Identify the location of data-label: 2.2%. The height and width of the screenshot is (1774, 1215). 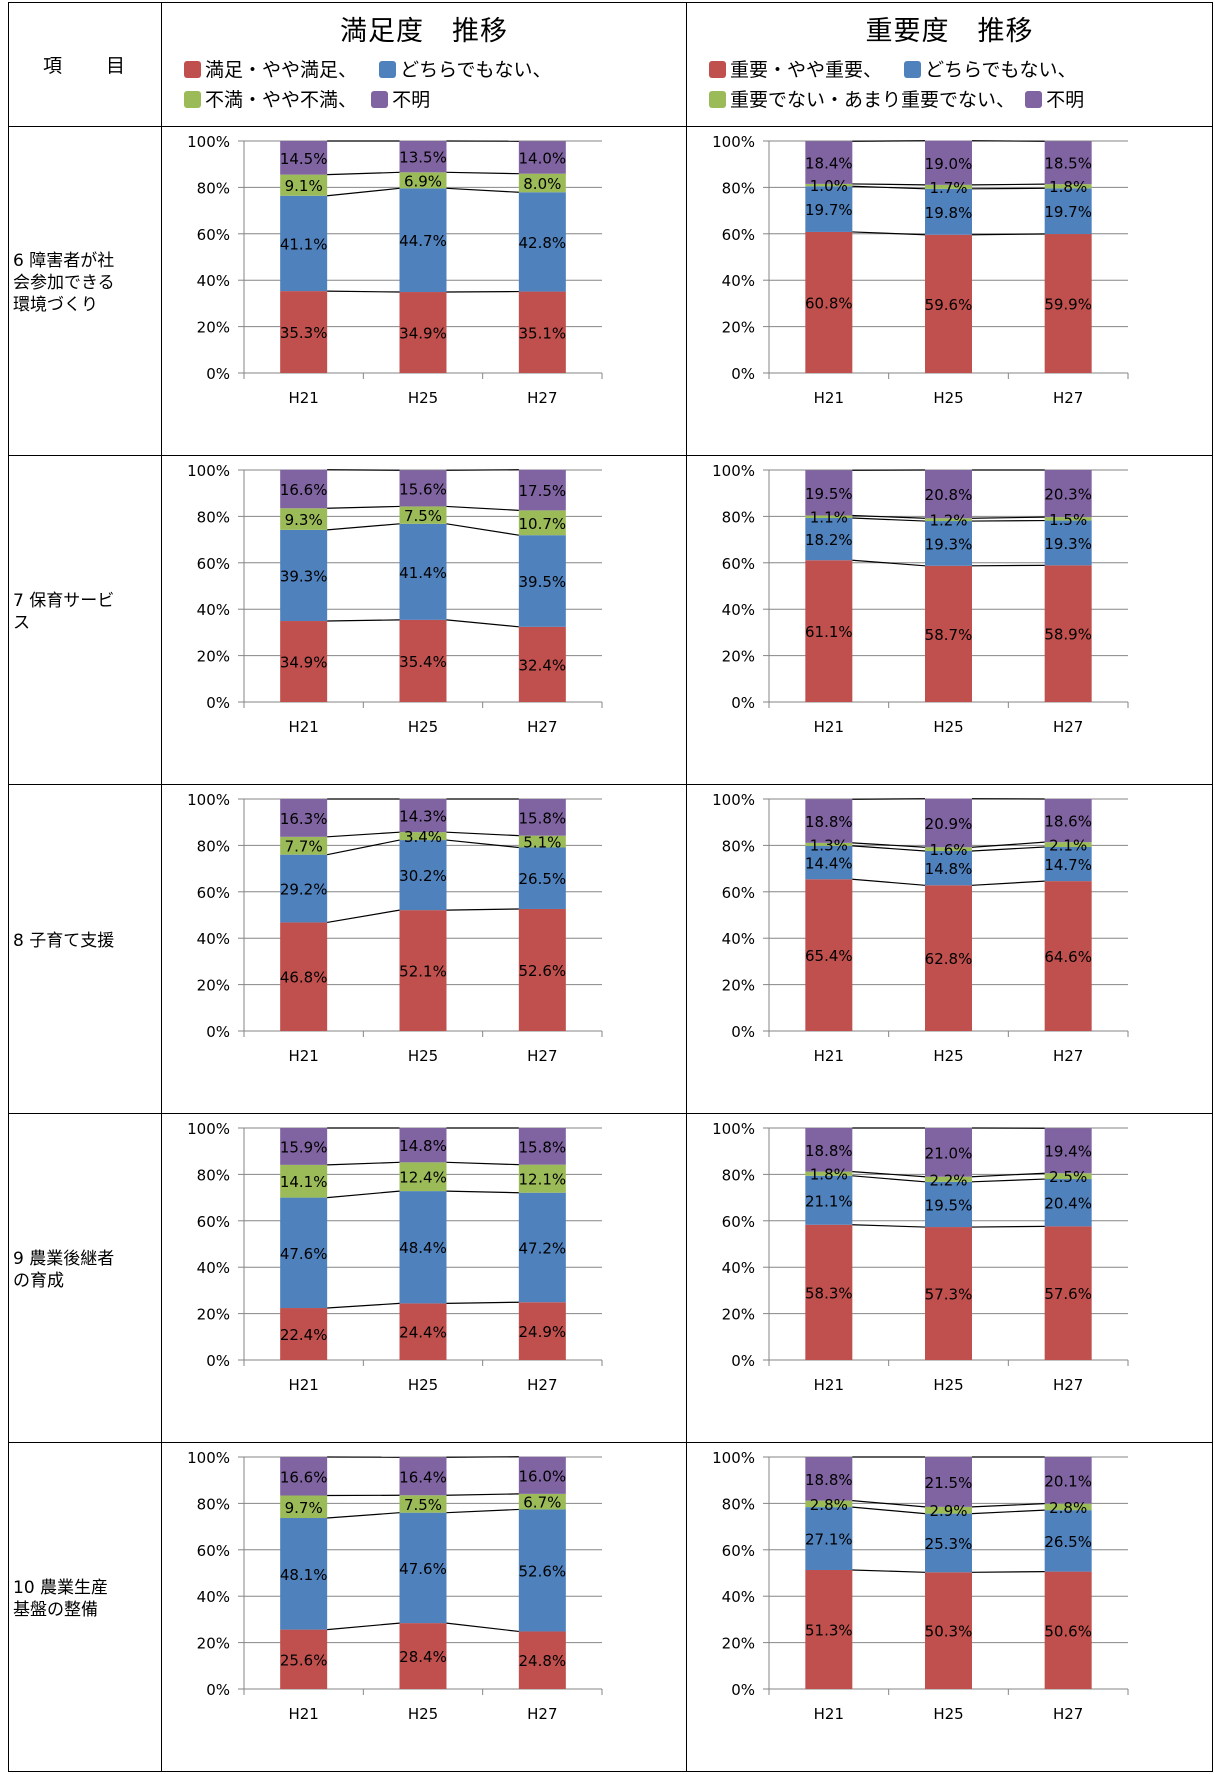
(948, 1180).